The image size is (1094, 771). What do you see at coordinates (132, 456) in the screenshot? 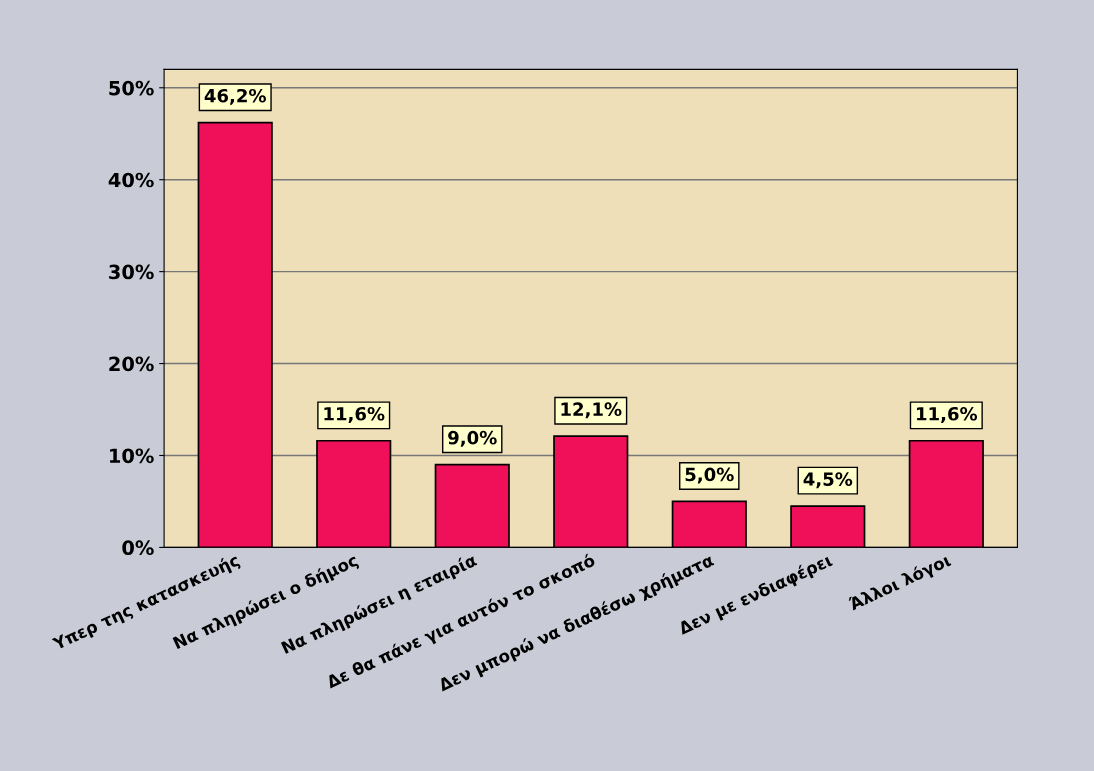
I see `y-tick-label: 10%` at bounding box center [132, 456].